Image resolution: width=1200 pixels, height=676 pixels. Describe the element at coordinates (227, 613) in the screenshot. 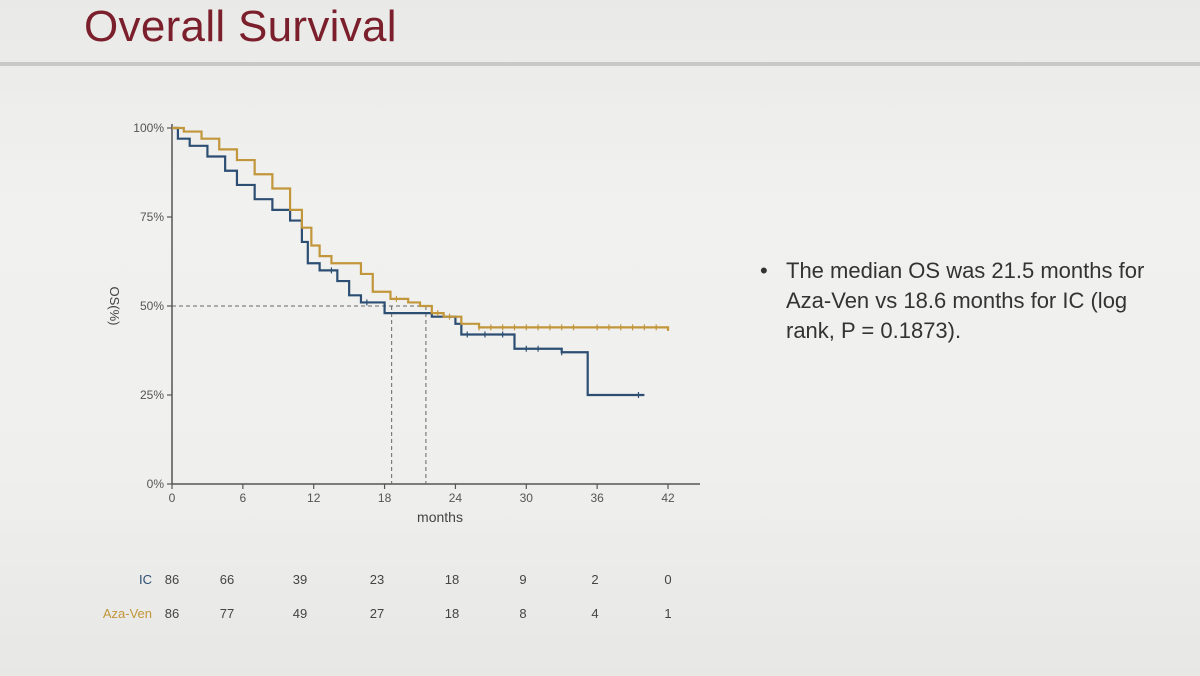

I see `risk-value: 77` at that location.